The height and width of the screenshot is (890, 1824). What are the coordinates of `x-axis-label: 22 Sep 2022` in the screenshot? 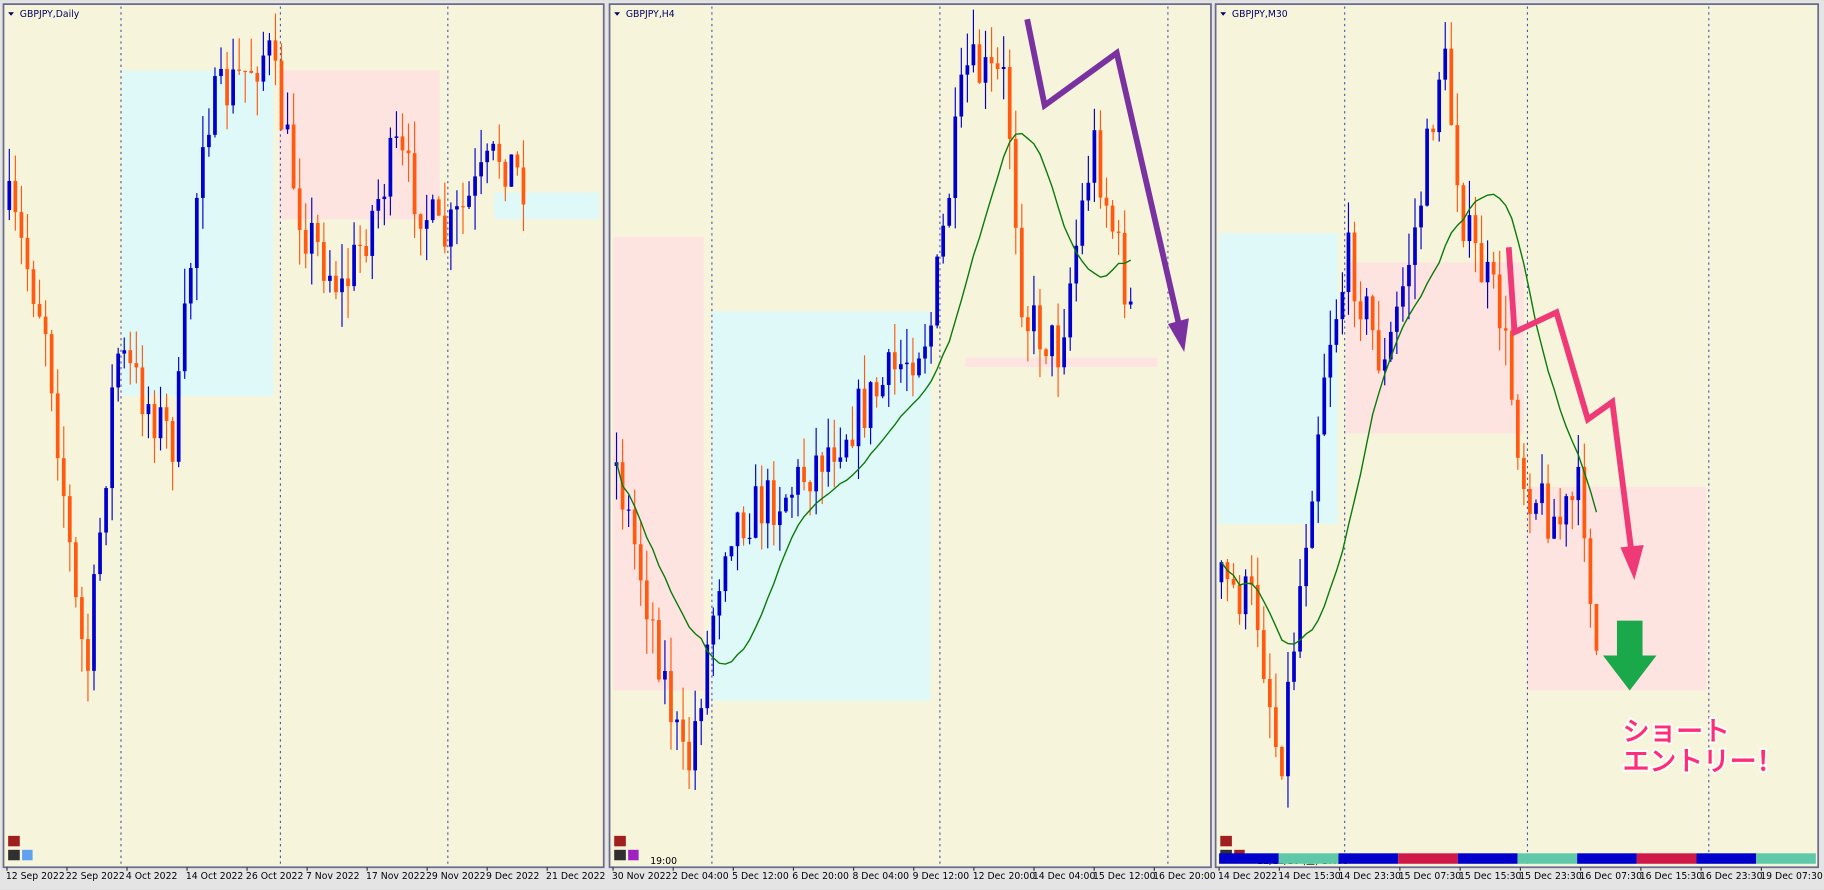 It's located at (95, 876).